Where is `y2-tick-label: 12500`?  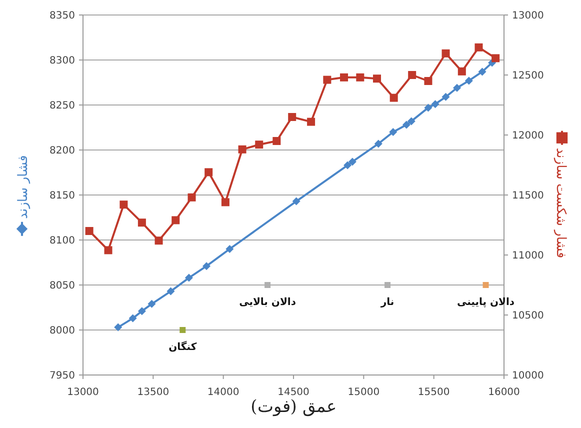
y2-tick-label: 12500 is located at coordinates (528, 76).